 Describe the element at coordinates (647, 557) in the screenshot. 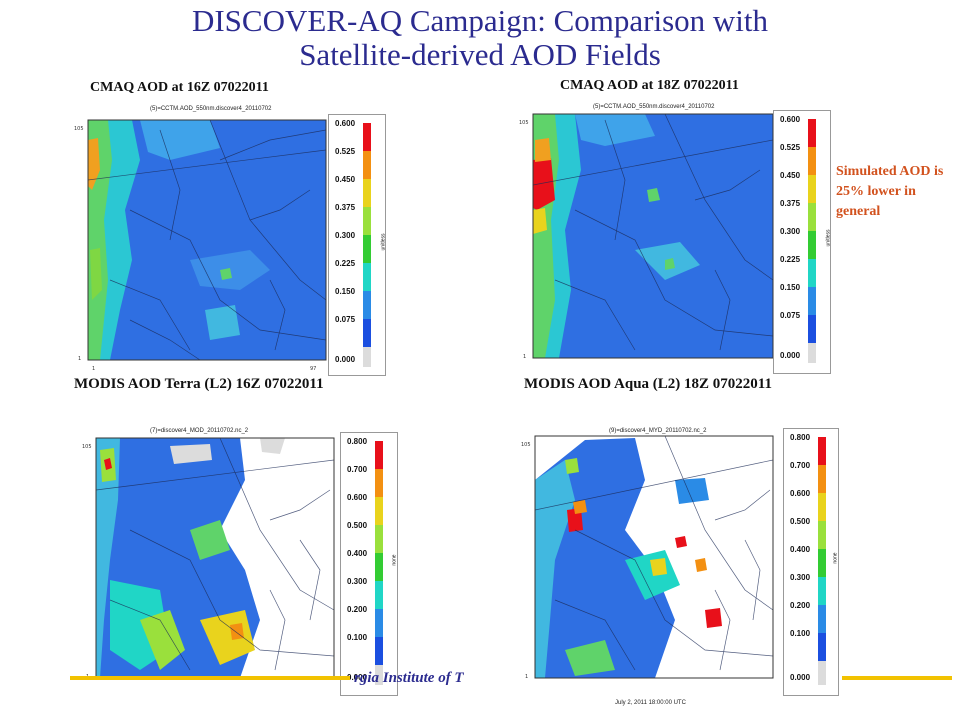

I see `aod-map-modis-aqua: 105 1` at that location.